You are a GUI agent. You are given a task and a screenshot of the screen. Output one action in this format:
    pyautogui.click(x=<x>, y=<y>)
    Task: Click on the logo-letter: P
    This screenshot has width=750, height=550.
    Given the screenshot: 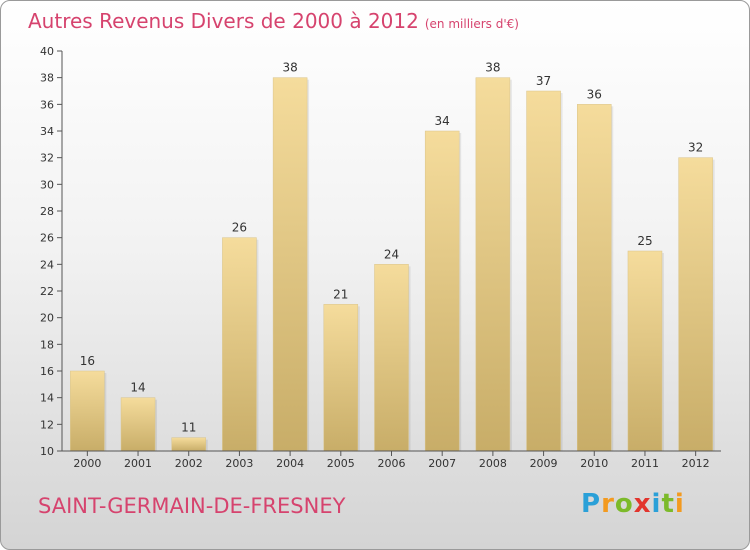 What is the action you would take?
    pyautogui.click(x=591, y=504)
    